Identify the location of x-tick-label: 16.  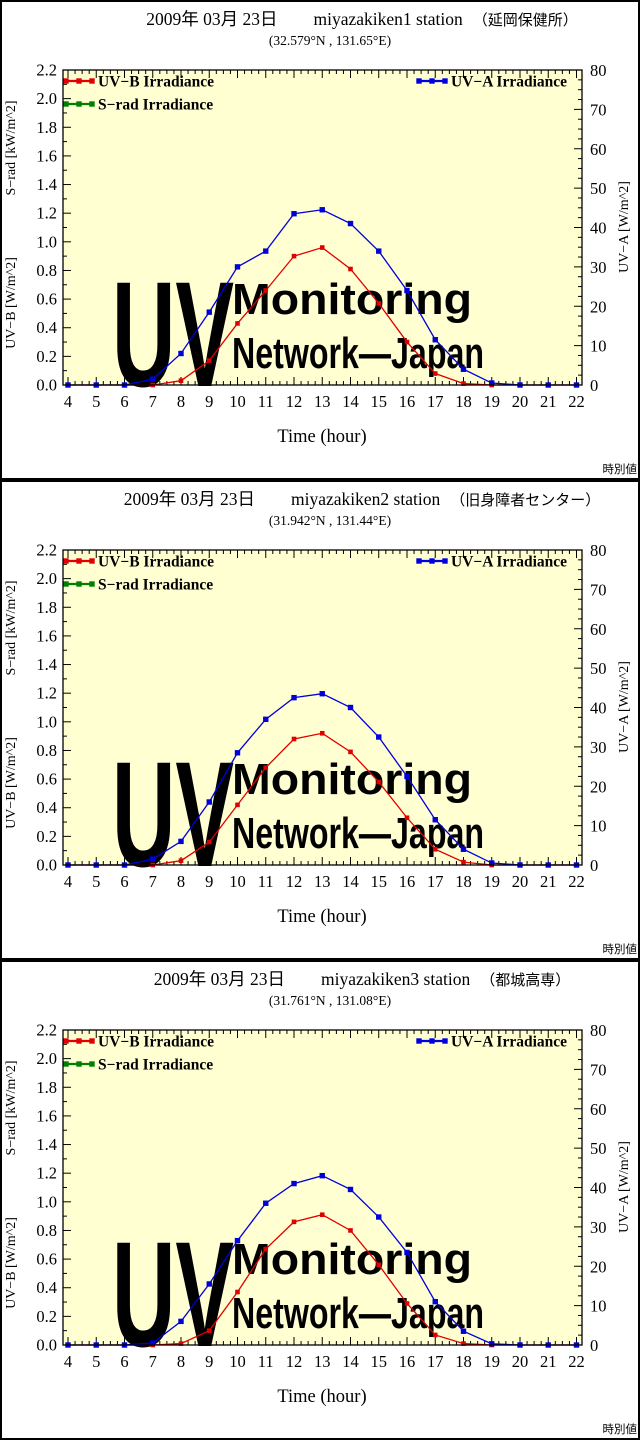
(407, 401).